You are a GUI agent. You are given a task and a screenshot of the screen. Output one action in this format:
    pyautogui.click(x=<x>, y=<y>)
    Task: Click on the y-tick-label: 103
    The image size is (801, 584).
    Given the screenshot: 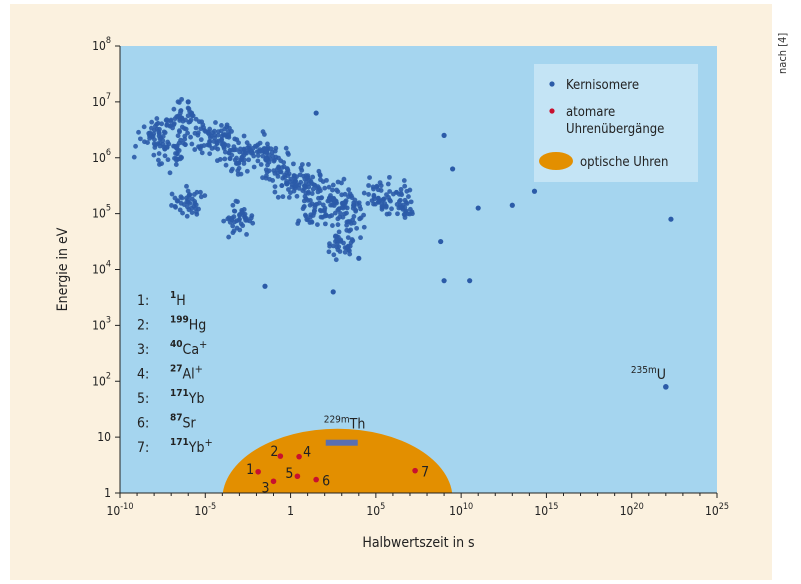 What is the action you would take?
    pyautogui.click(x=101, y=323)
    